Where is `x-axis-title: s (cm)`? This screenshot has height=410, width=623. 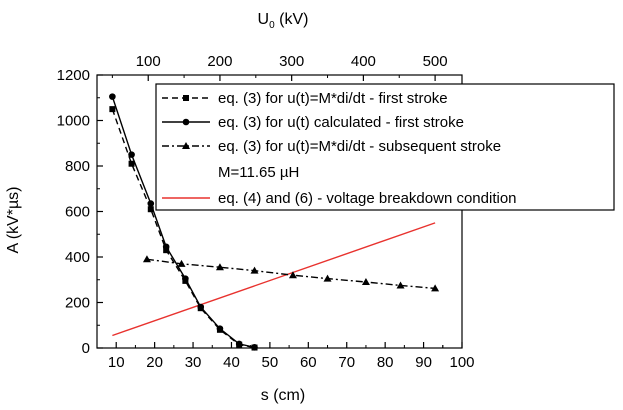
x-axis-title: s (cm) is located at coordinates (283, 395).